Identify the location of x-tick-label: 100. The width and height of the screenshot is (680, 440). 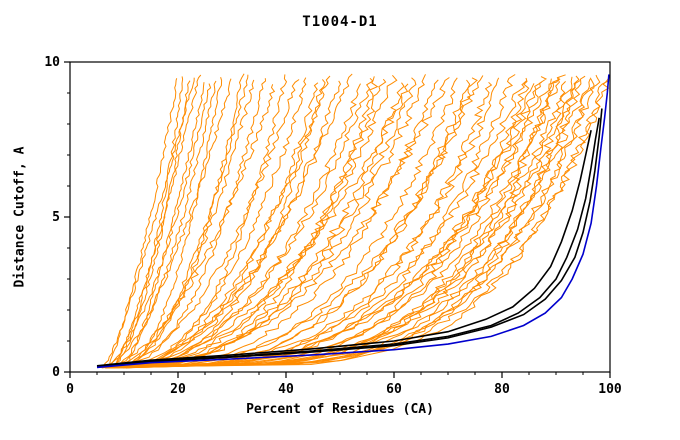
(610, 389).